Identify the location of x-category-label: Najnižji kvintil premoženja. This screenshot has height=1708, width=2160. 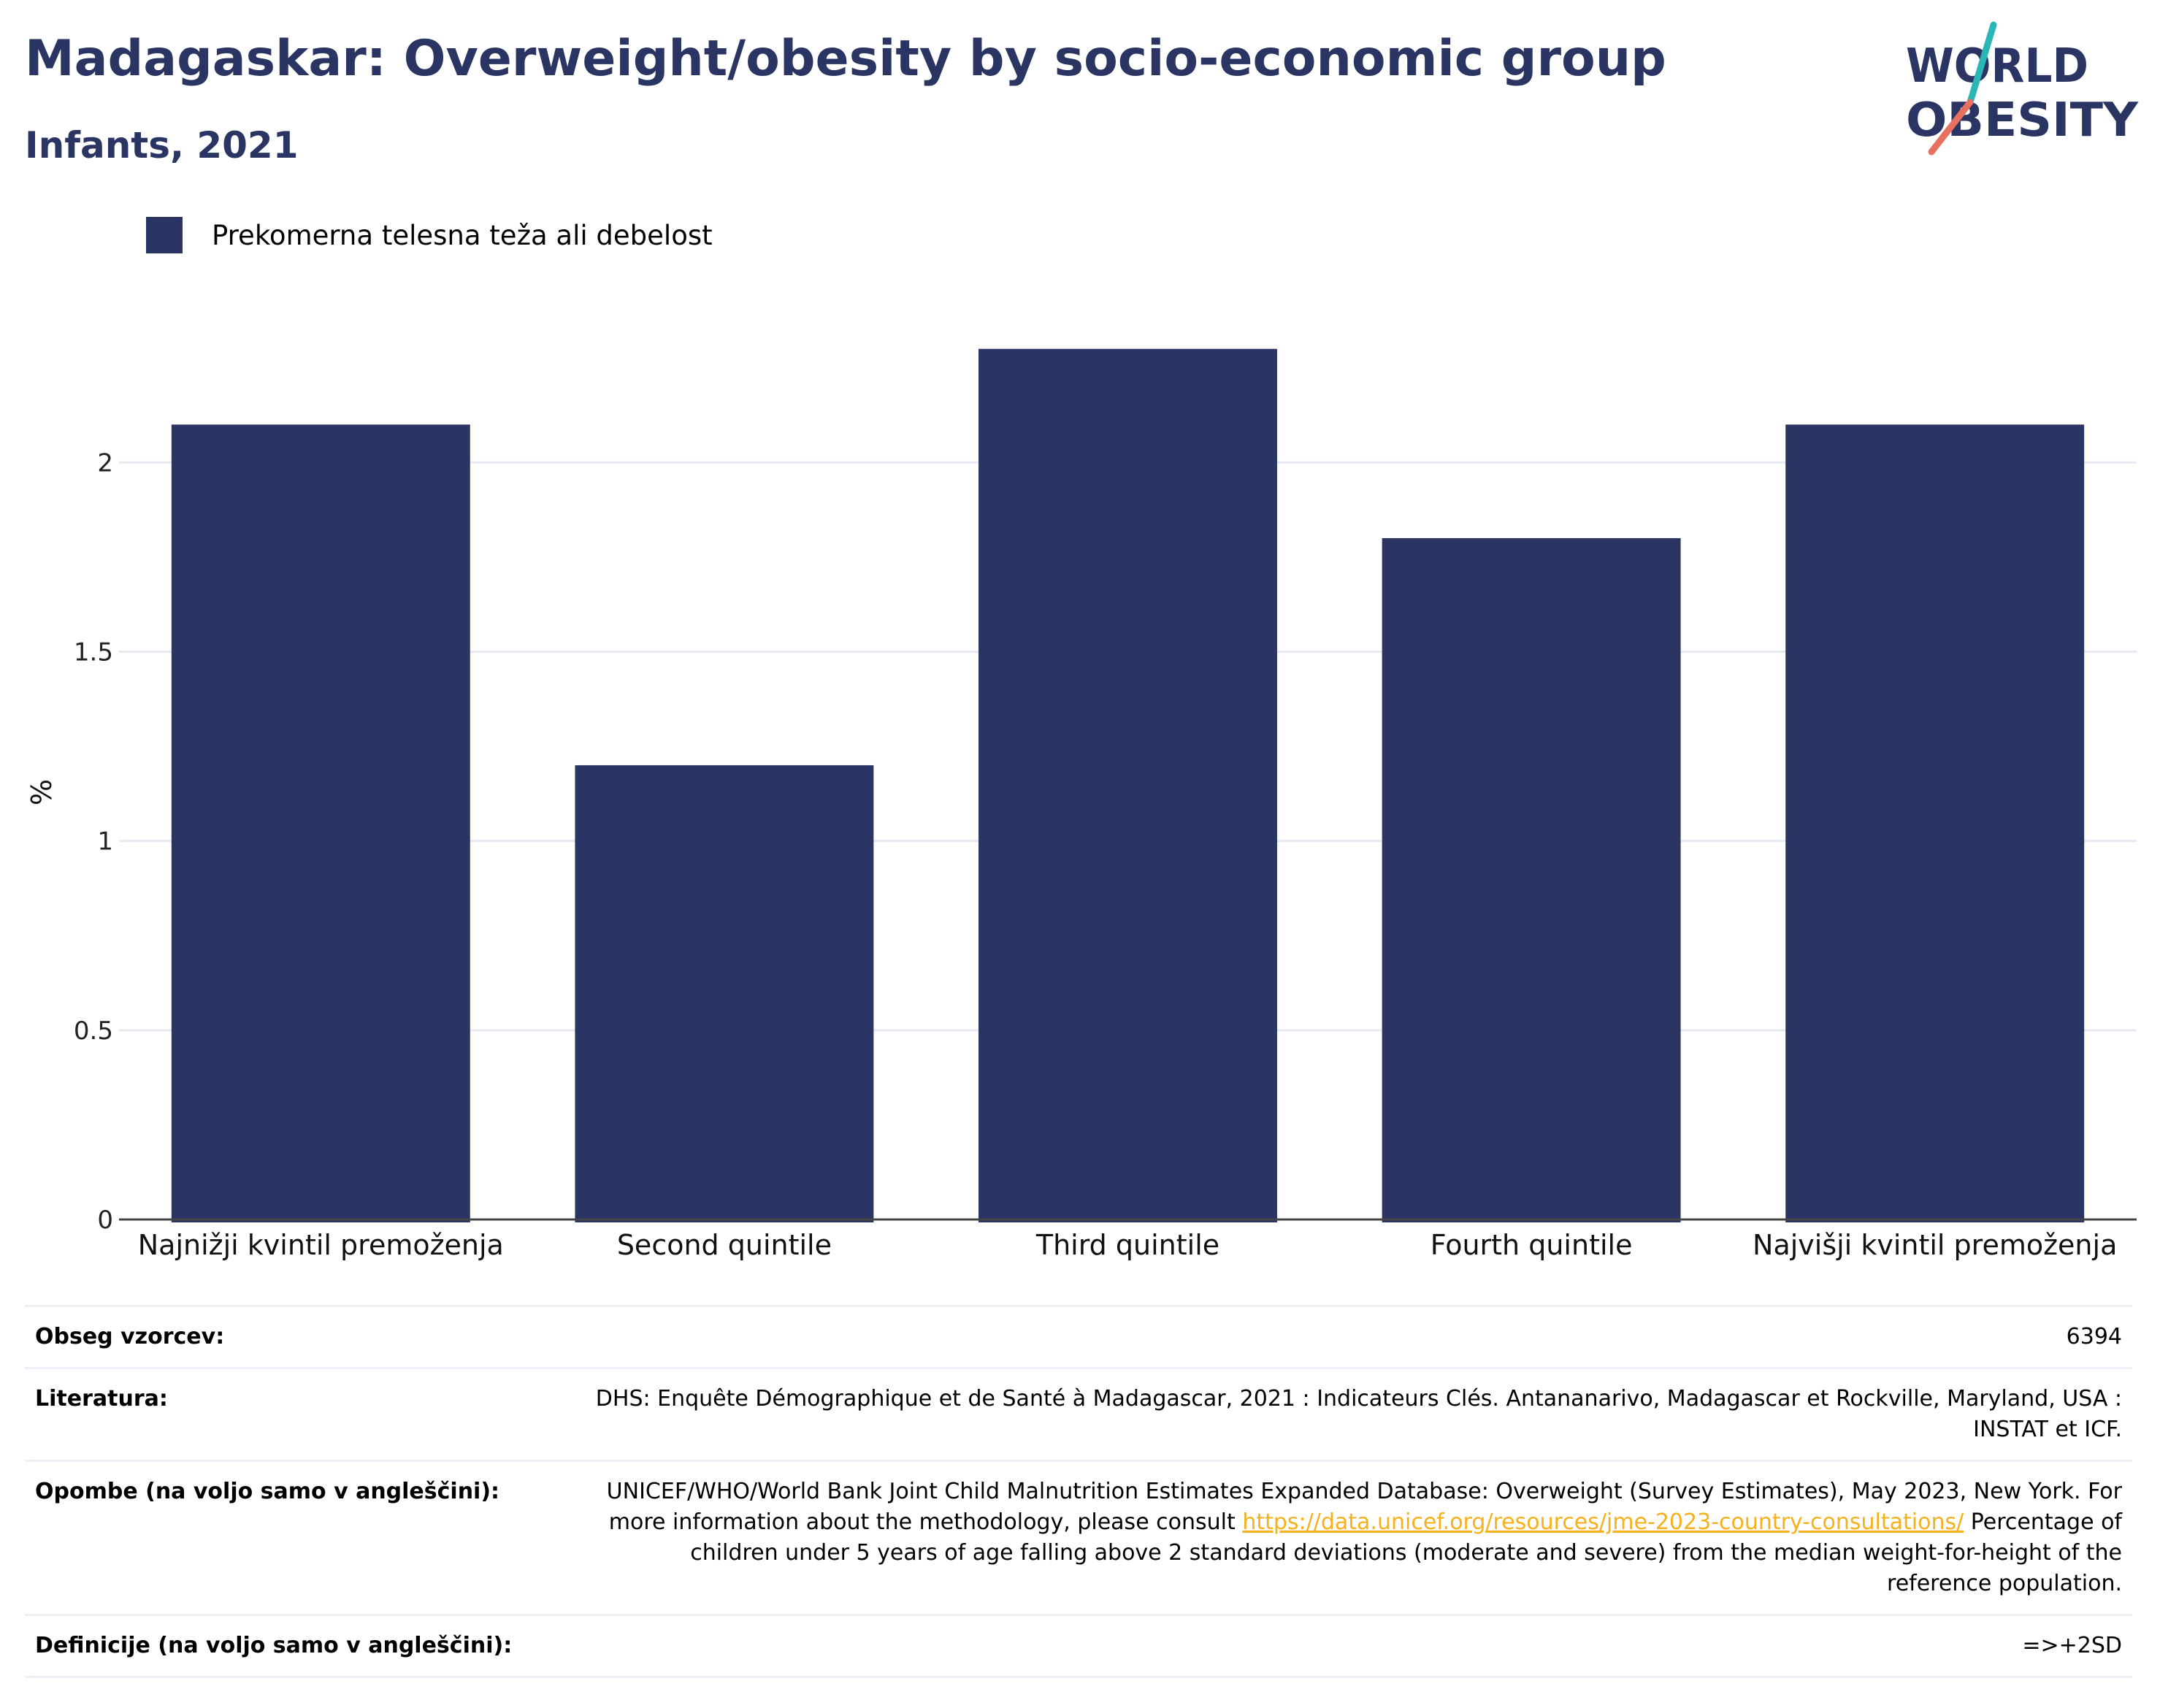
(321, 1245).